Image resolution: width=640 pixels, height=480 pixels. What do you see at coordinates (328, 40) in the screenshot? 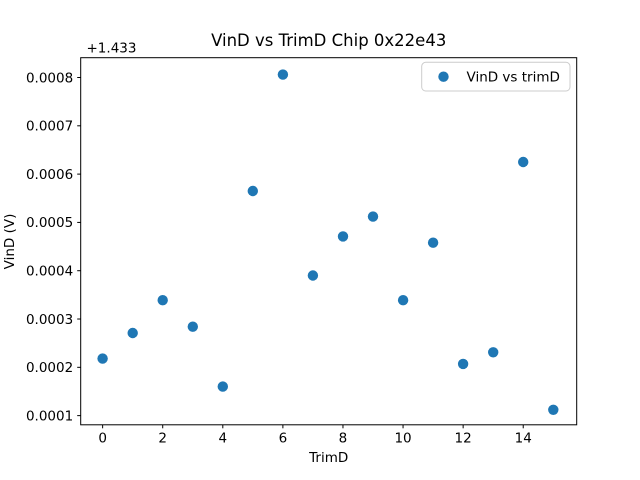
I see `chart-title: VinD vs TrimD Chip 0x22e43` at bounding box center [328, 40].